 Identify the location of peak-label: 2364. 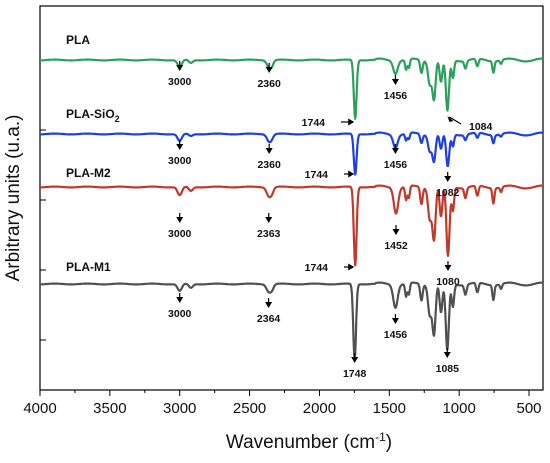
(269, 319).